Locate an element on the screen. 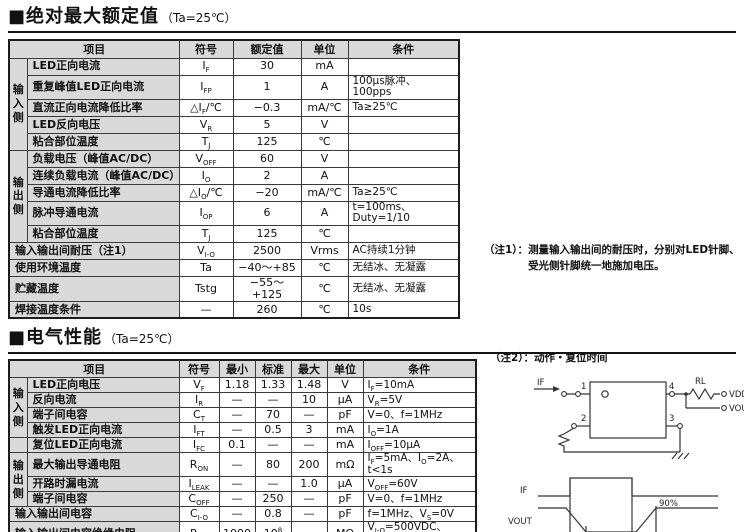 This screenshot has width=744, height=532. col-header-unit: 单位 is located at coordinates (345, 369).